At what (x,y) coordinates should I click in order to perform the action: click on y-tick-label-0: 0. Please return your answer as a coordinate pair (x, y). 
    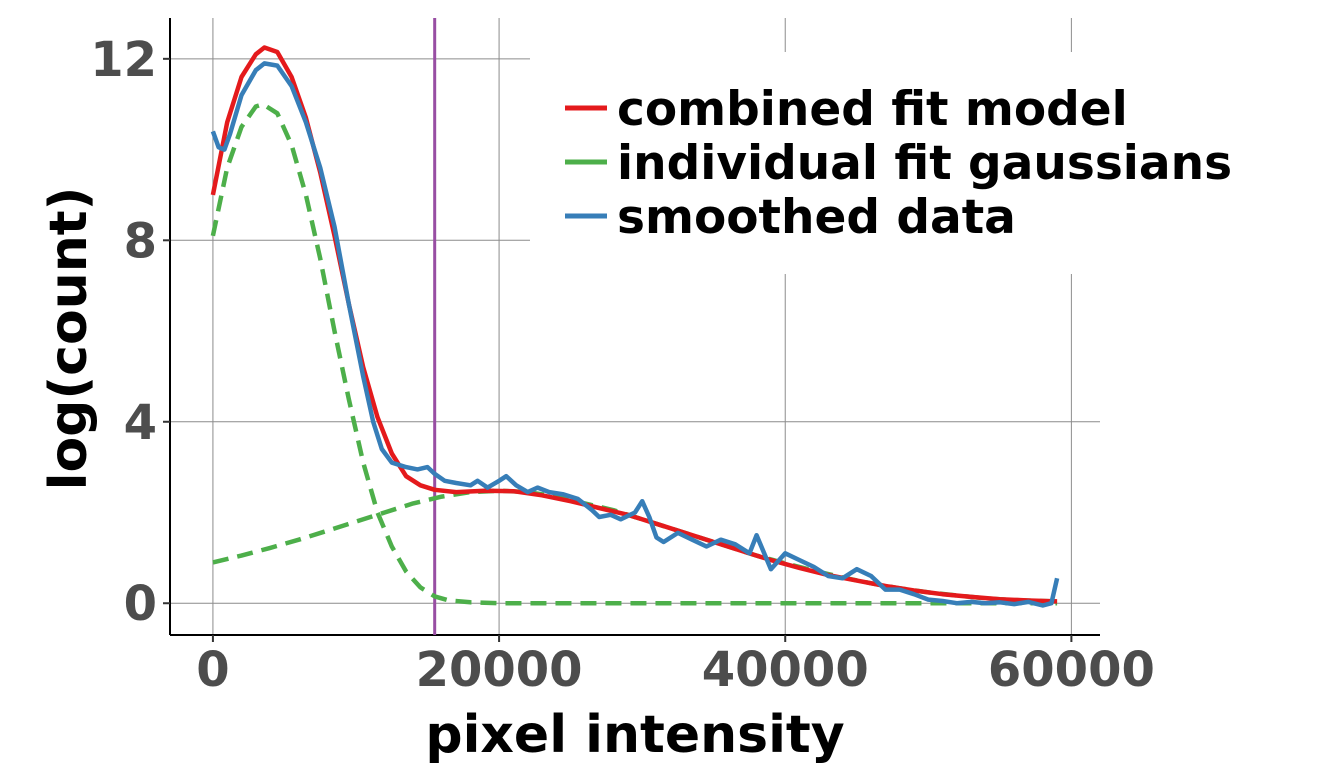
    Looking at the image, I should click on (140, 604).